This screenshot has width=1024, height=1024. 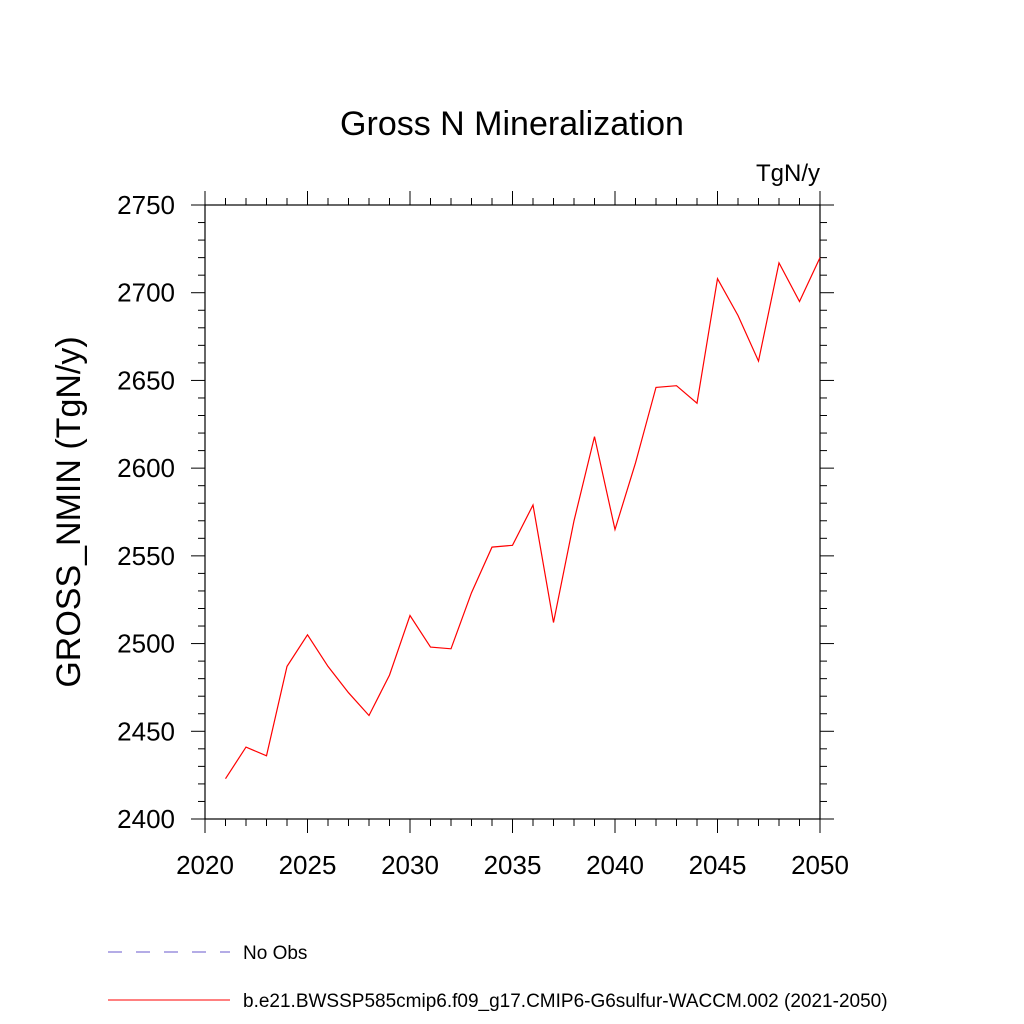 I want to click on x-tick-label: 2025, so click(x=308, y=865).